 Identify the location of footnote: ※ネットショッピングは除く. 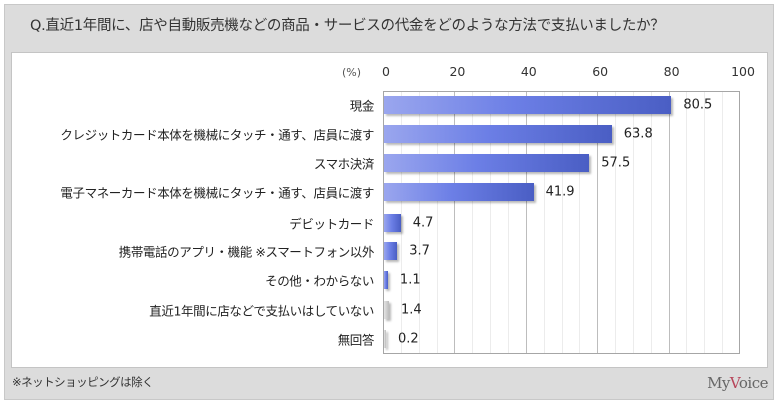
(83, 382).